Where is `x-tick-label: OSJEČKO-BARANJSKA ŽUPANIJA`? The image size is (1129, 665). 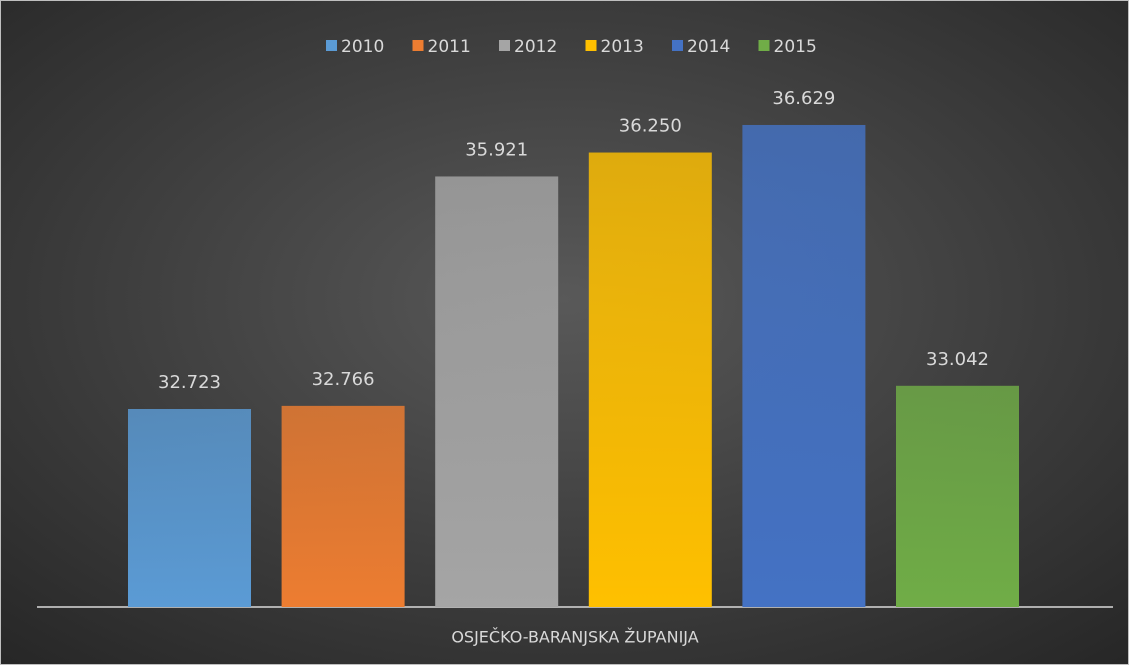
x-tick-label: OSJEČKO-BARANJSKA ŽUPANIJA is located at coordinates (574, 637).